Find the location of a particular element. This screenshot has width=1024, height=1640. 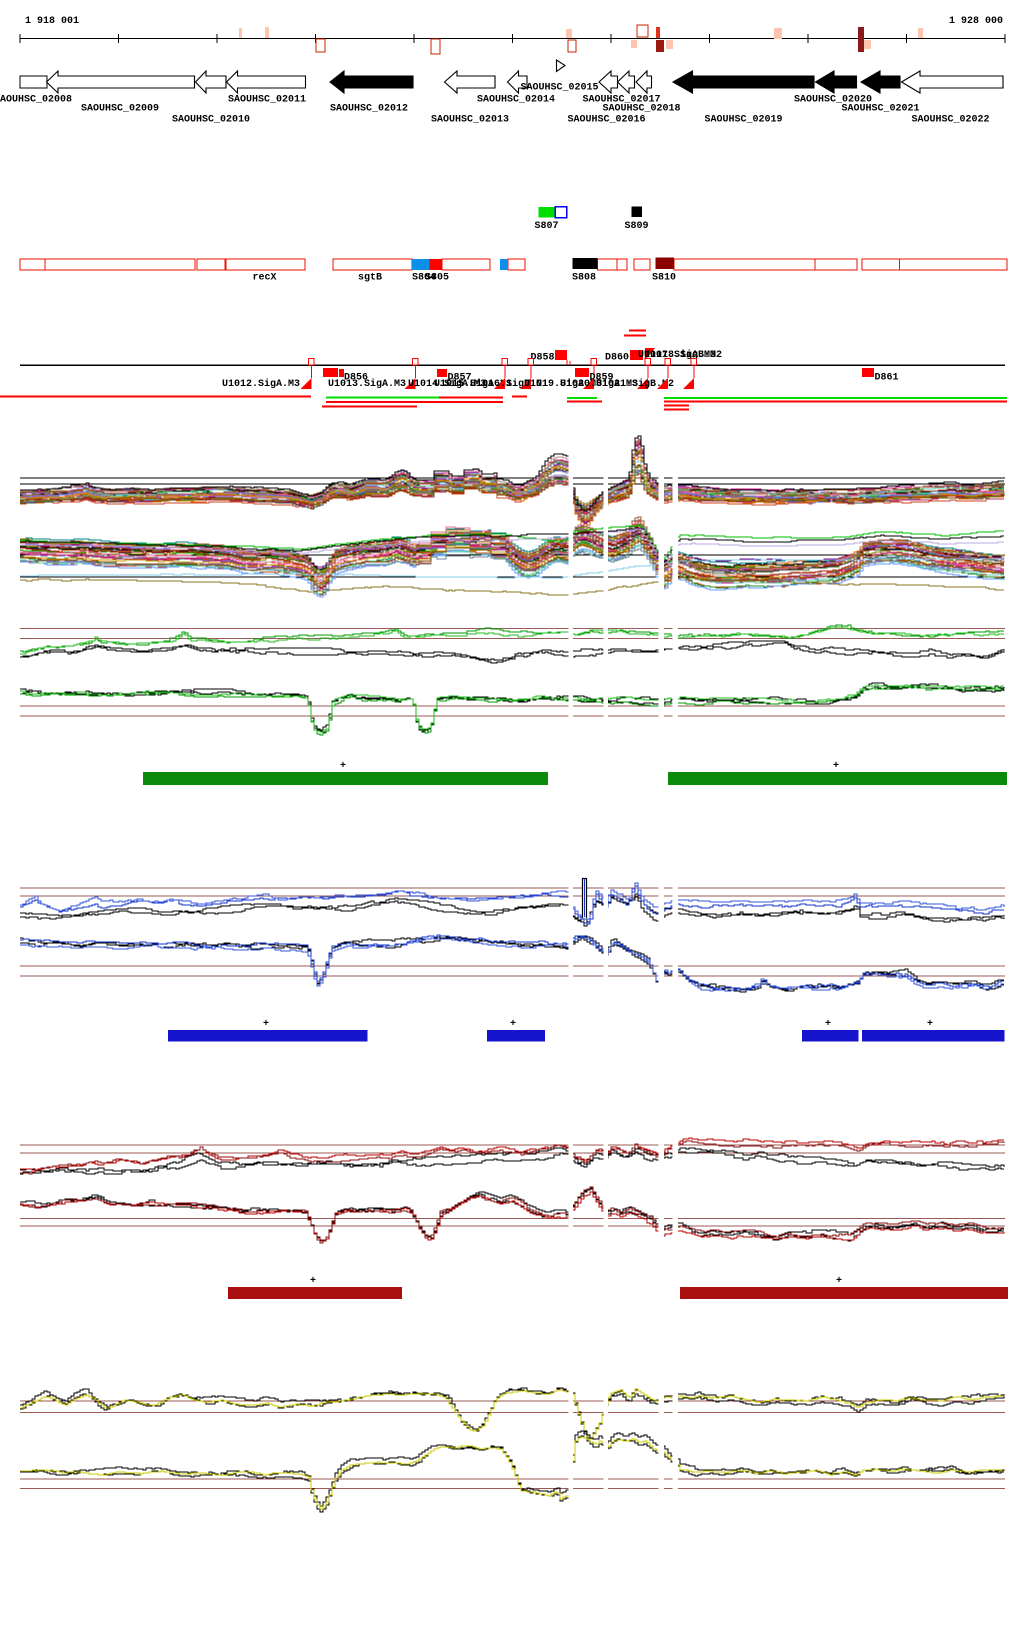

svg-text: U1020.SigA.M3 is located at coordinates (599, 384).